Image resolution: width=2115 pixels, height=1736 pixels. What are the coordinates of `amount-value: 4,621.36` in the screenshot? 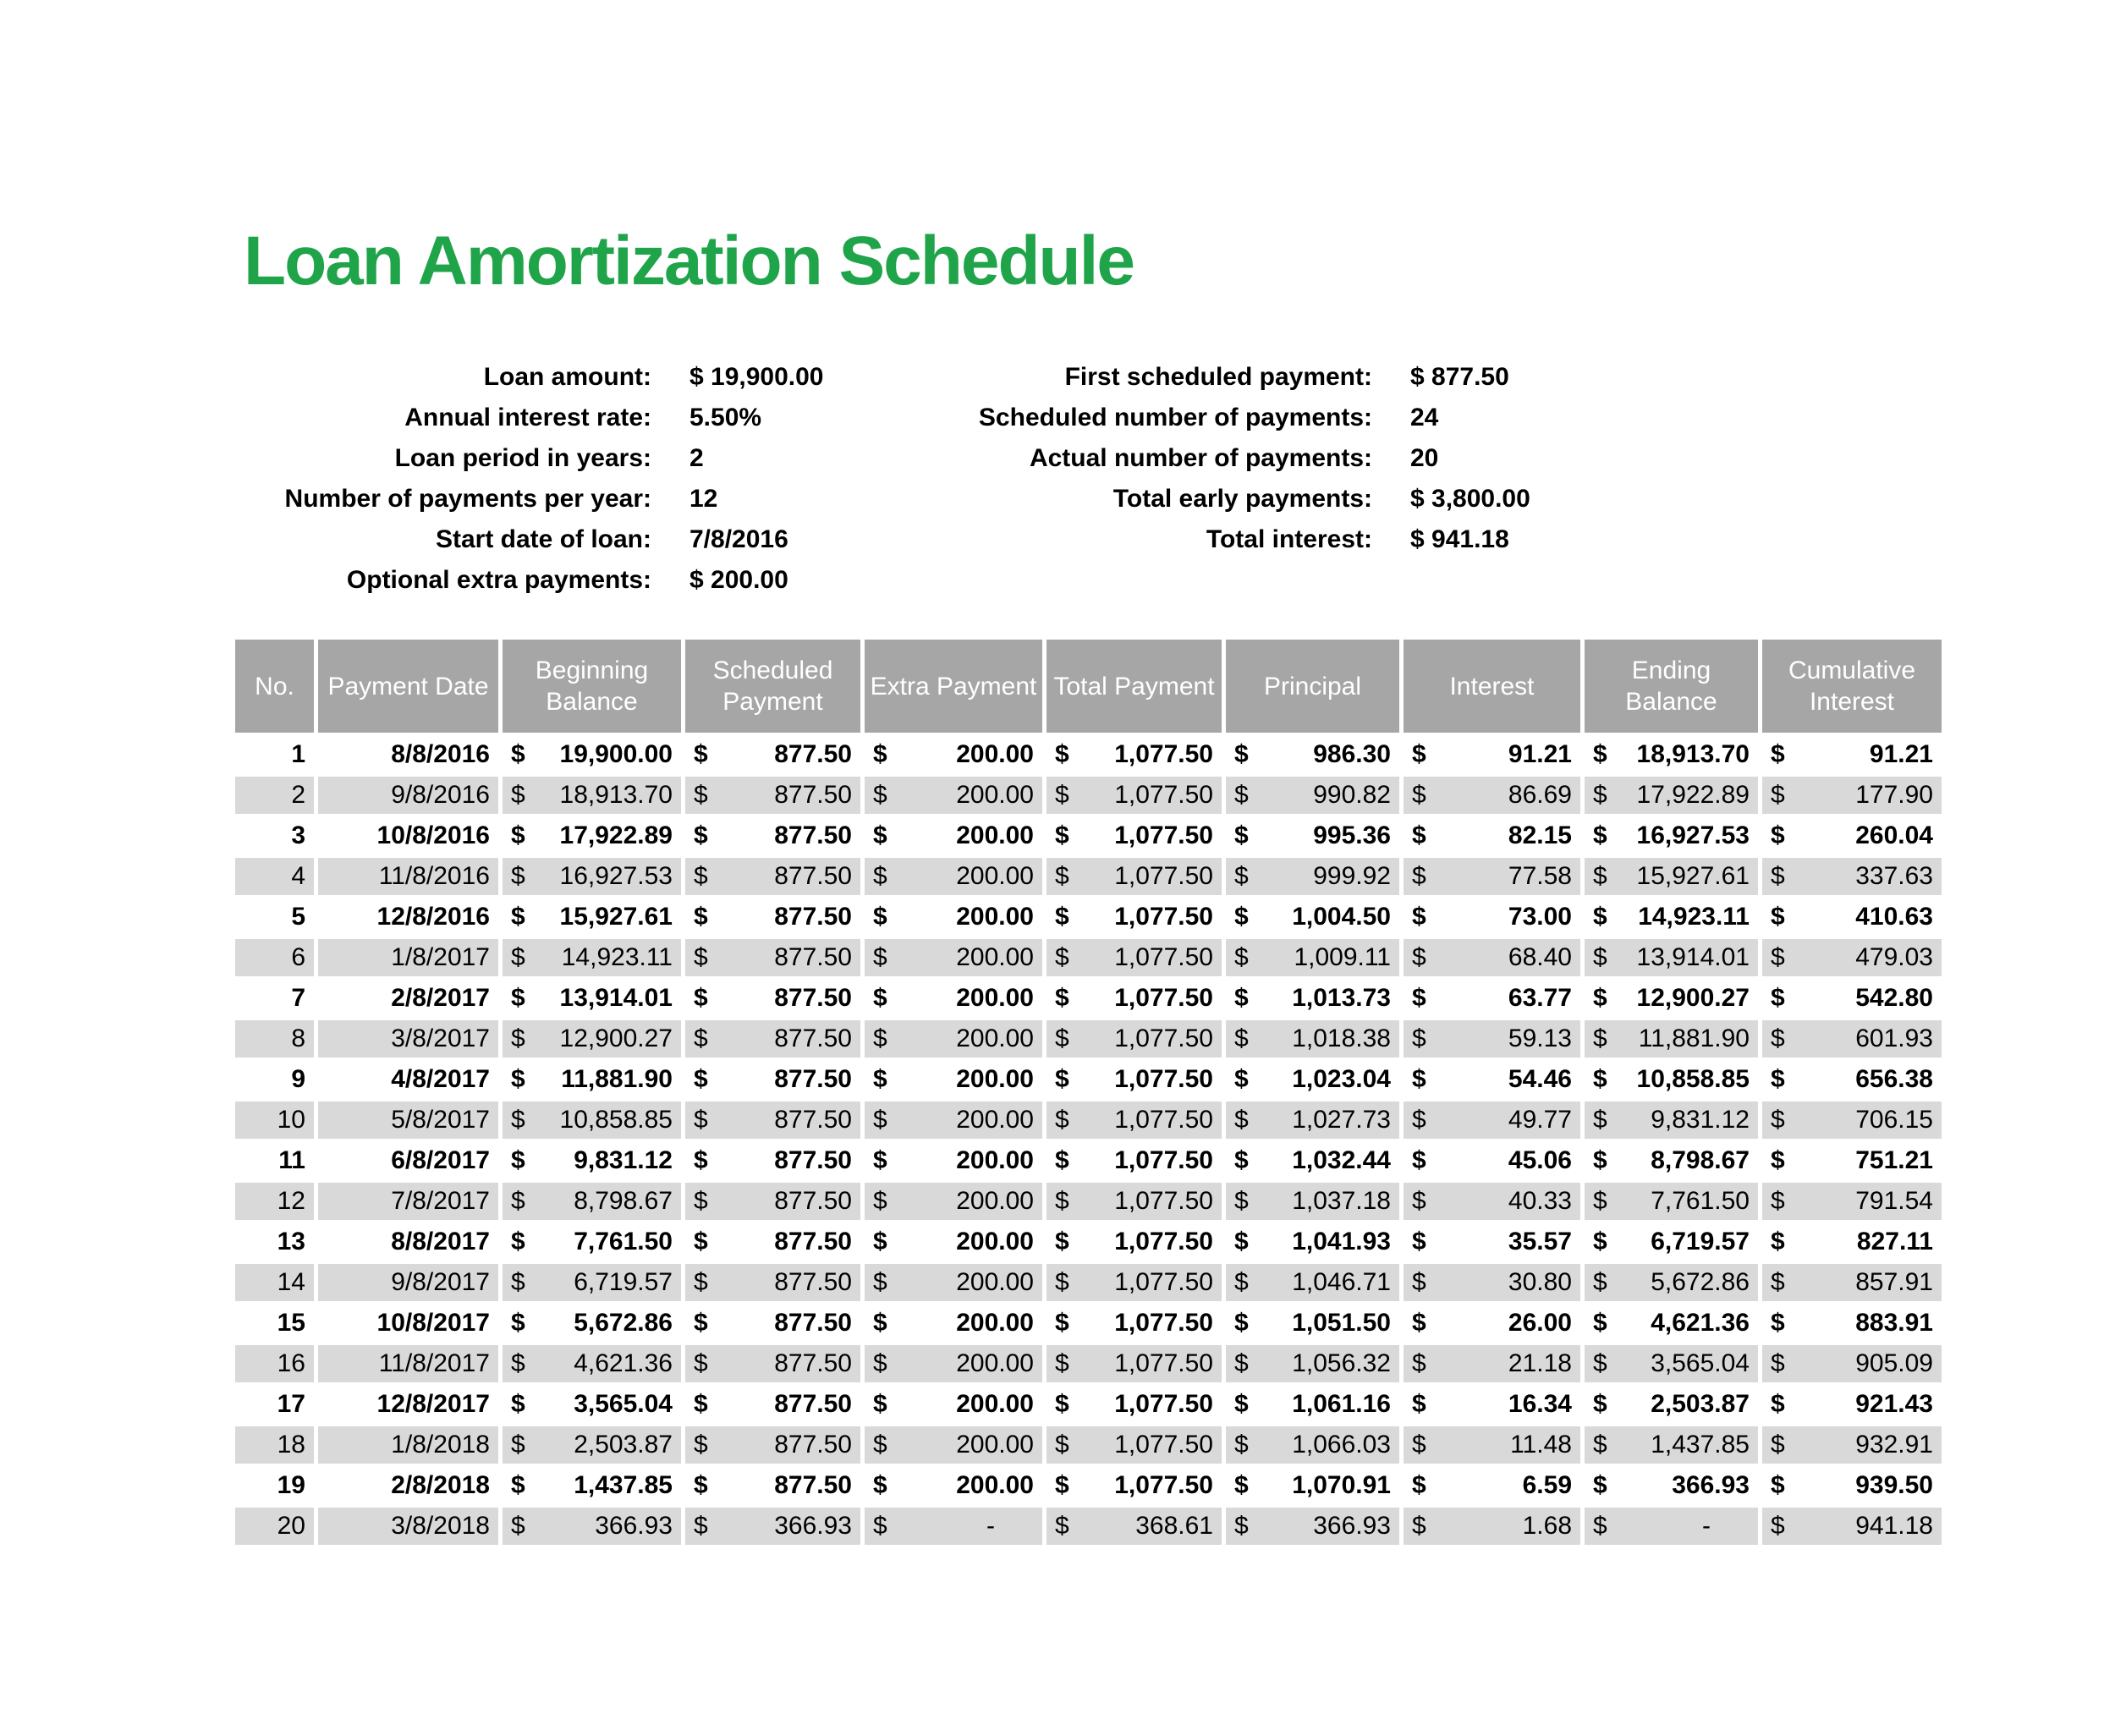 It's located at (1700, 1323).